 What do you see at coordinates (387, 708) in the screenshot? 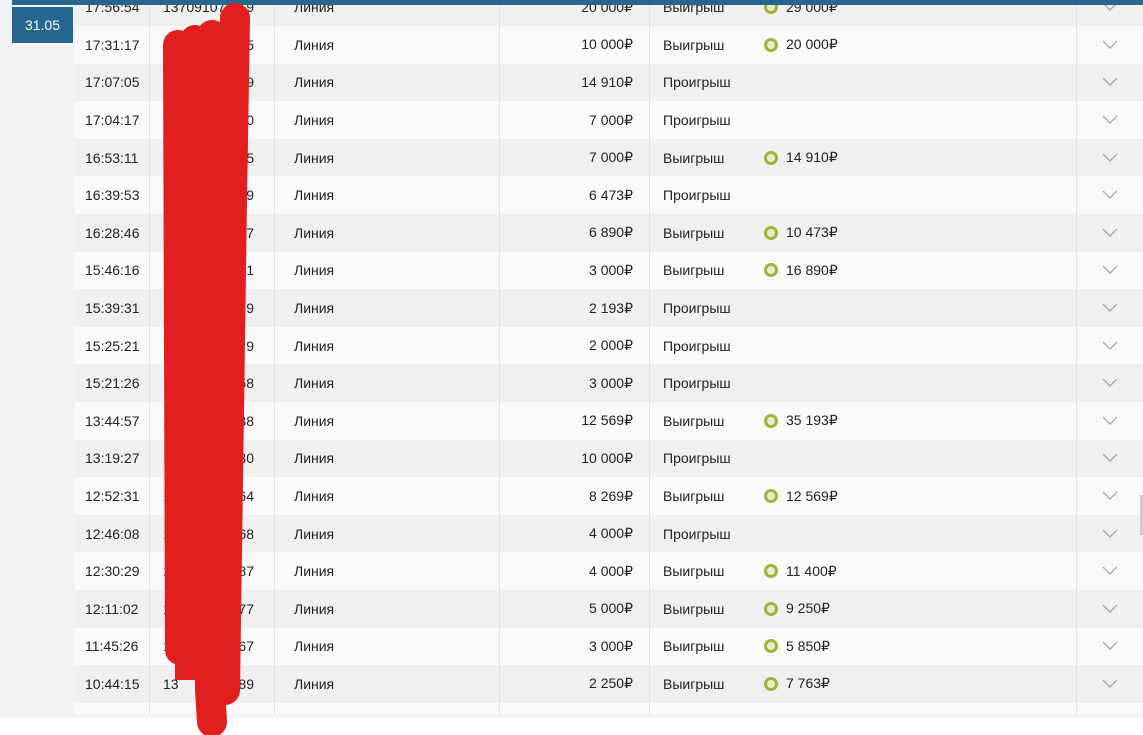
I see `bet-type` at bounding box center [387, 708].